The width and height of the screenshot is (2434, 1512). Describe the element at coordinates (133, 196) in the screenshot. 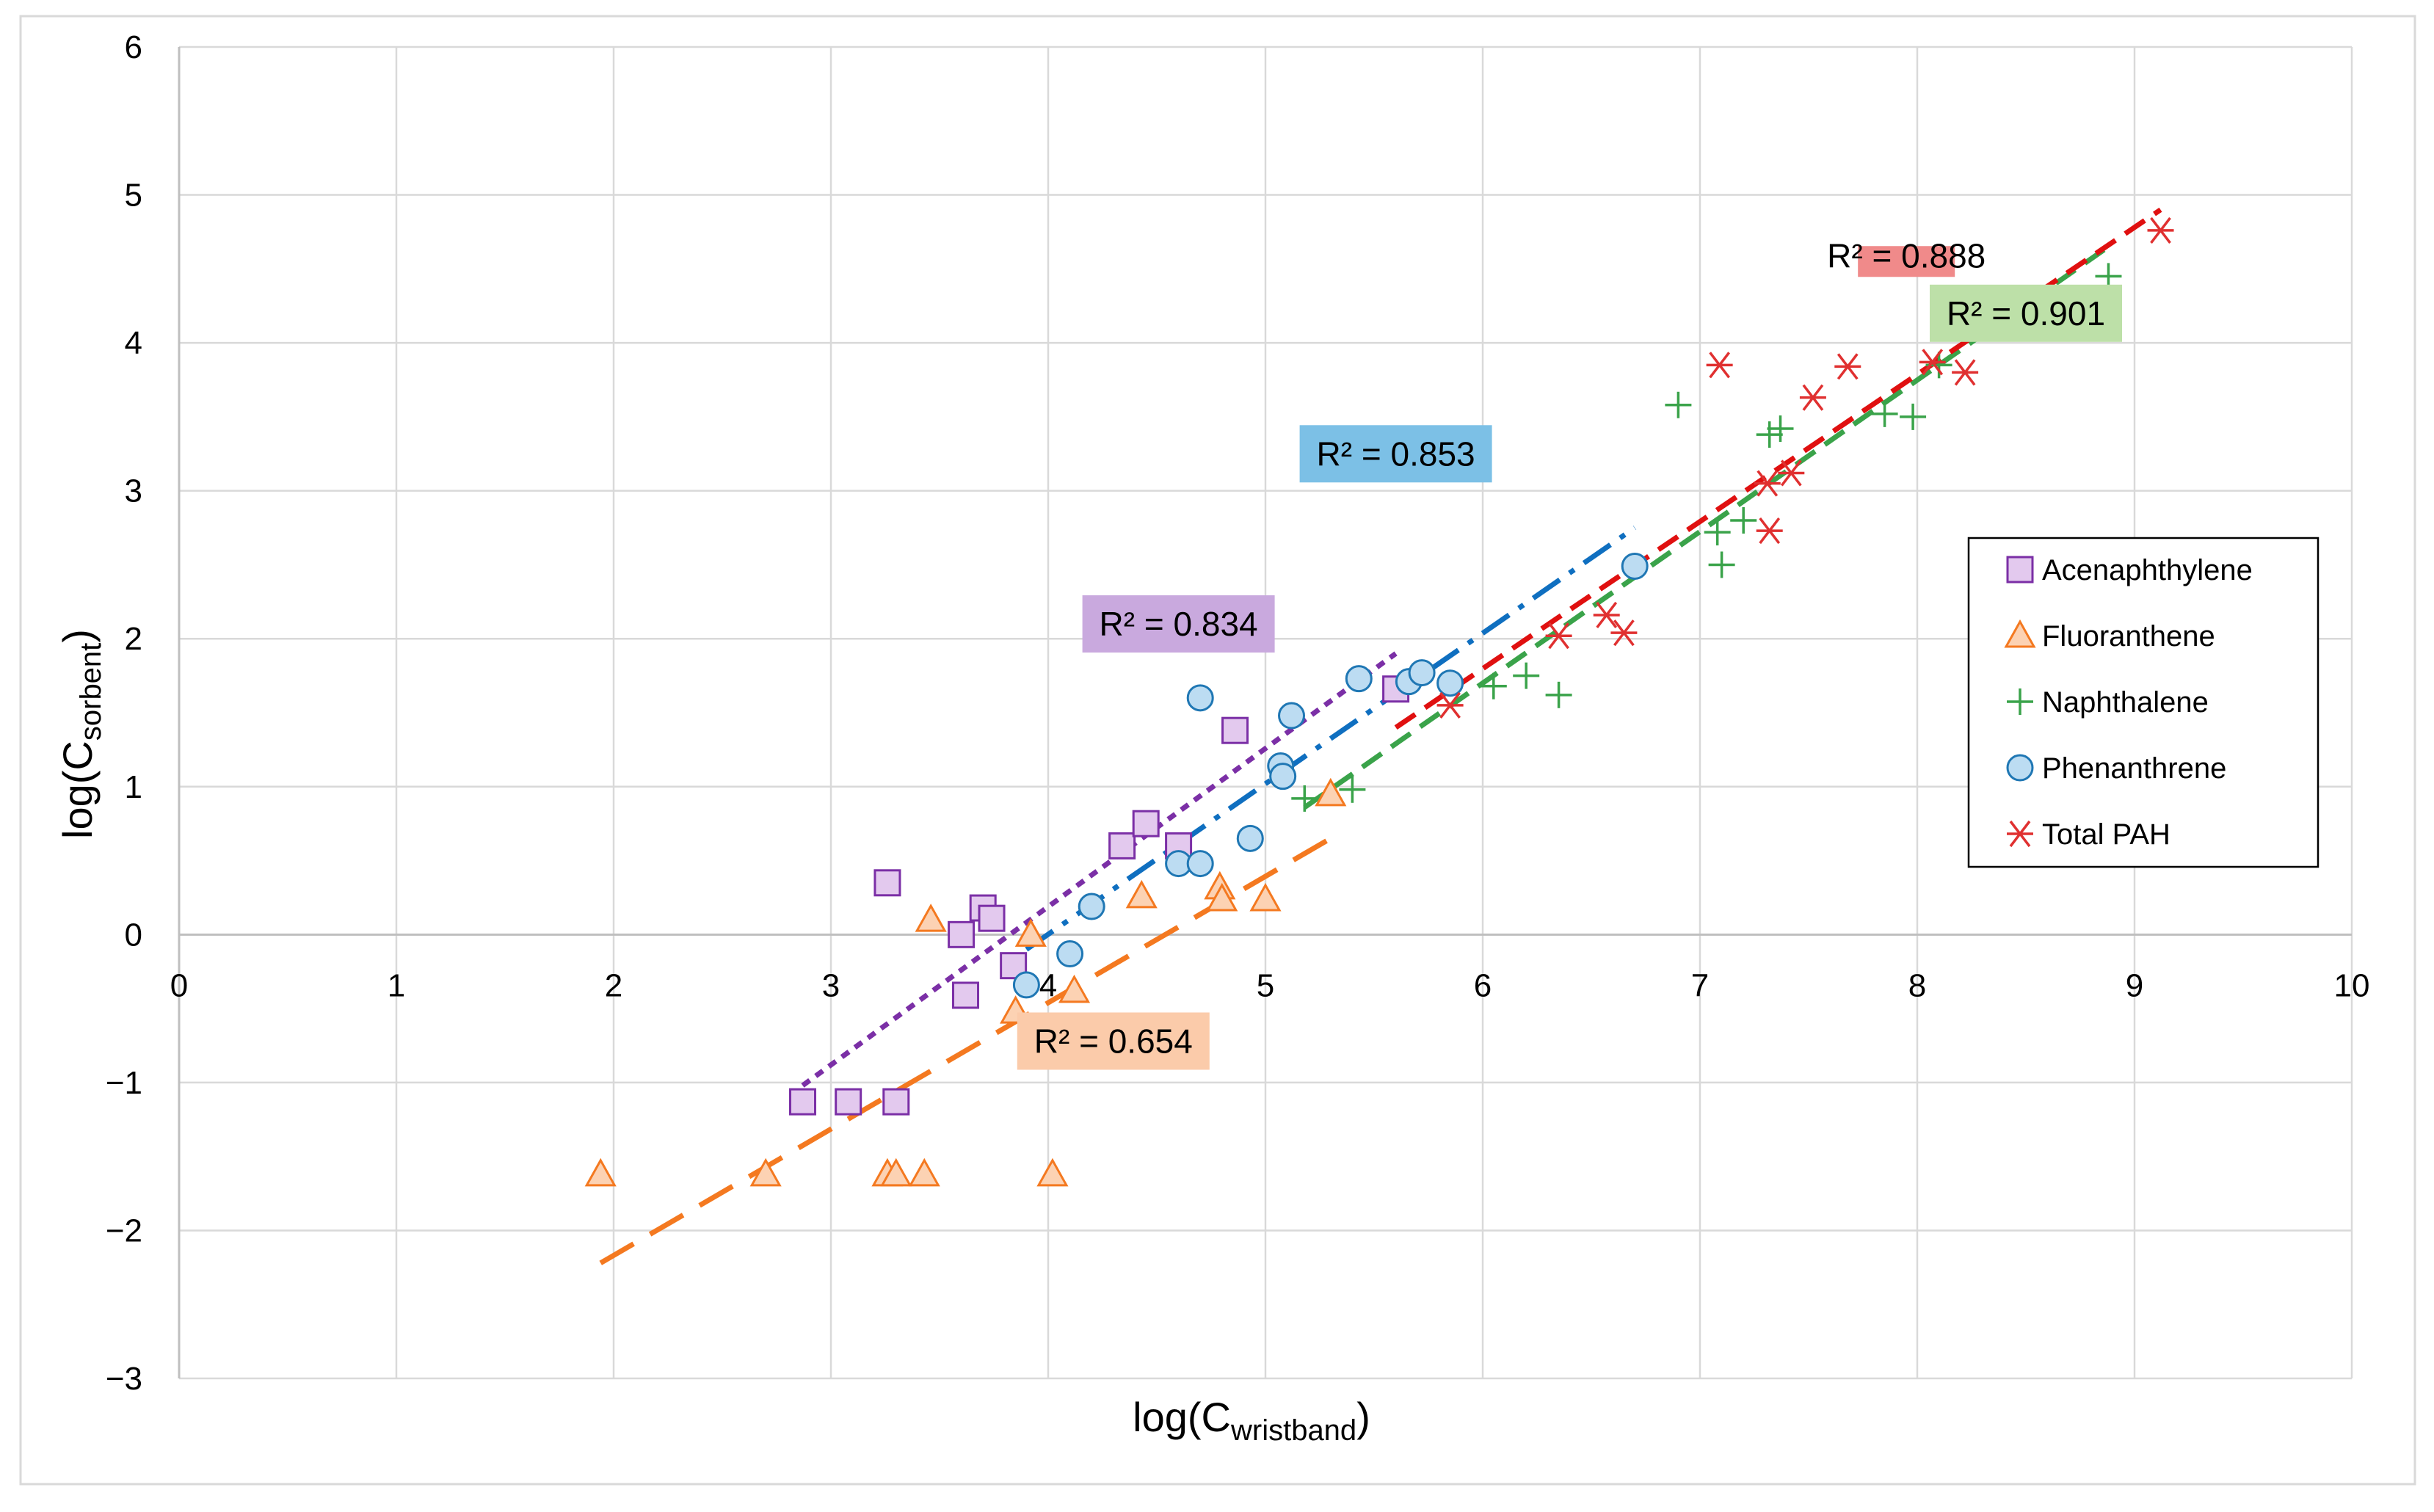

I see `y-tick-label: 5` at that location.